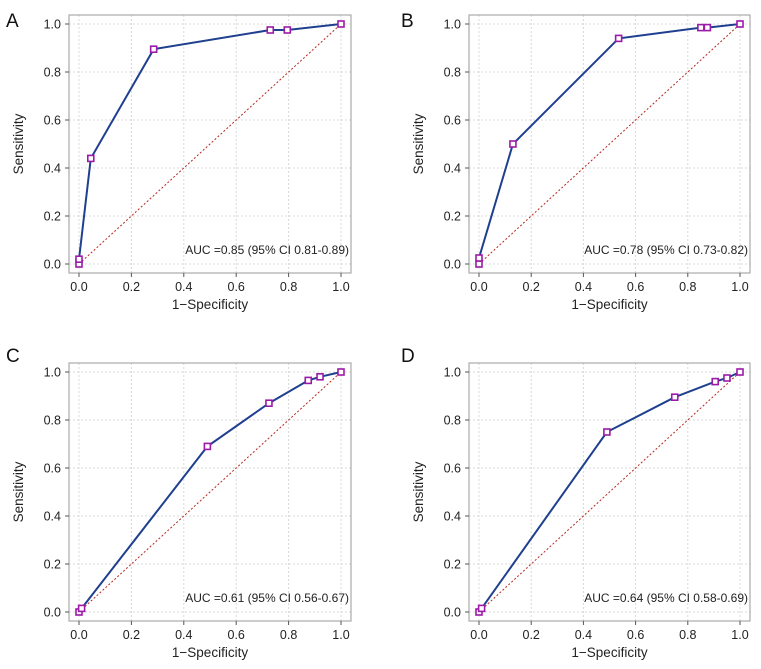 The width and height of the screenshot is (761, 669). I want to click on auc-annotation: AUC =0.64 (95% CI 0.58-0.69), so click(666, 598).